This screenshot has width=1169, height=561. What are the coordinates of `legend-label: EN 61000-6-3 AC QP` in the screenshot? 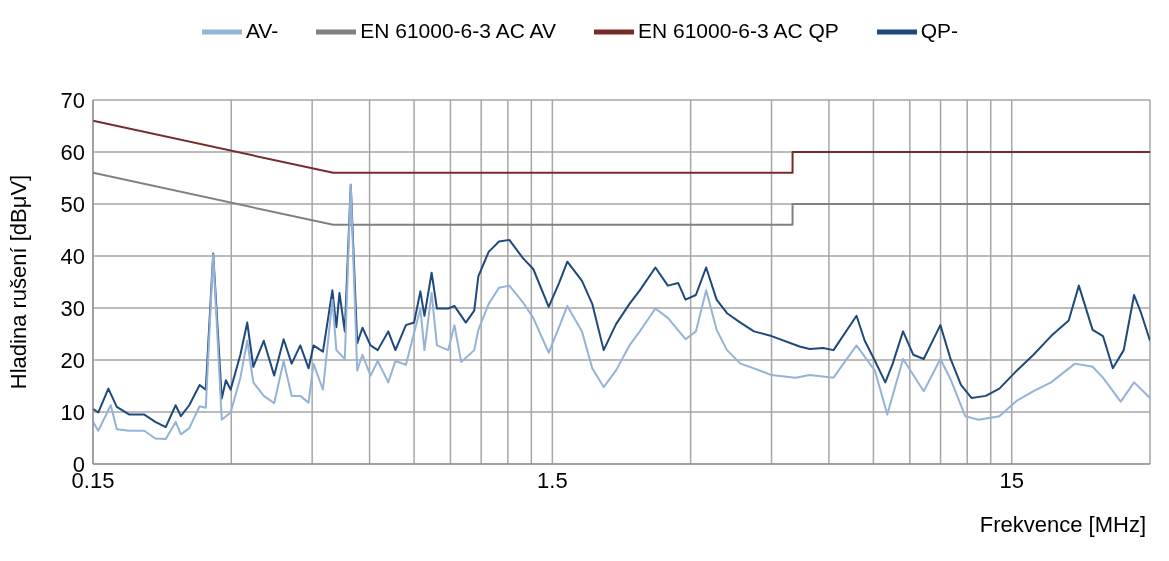 It's located at (738, 30).